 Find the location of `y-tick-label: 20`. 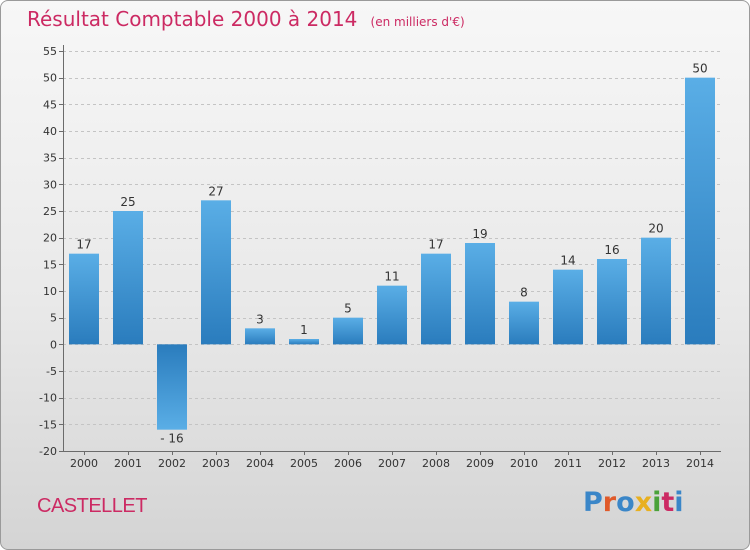

y-tick-label: 20 is located at coordinates (50, 238).